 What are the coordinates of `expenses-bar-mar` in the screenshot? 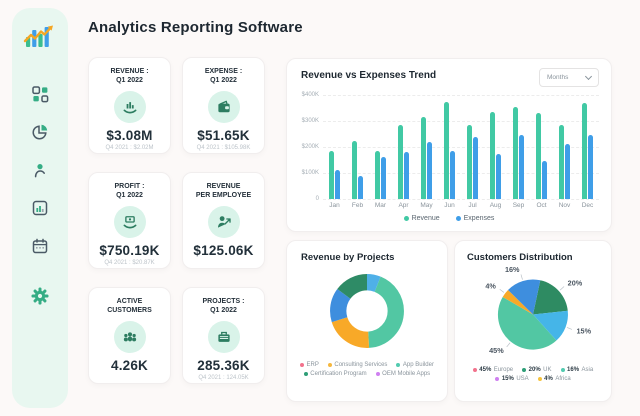 It's located at (384, 178).